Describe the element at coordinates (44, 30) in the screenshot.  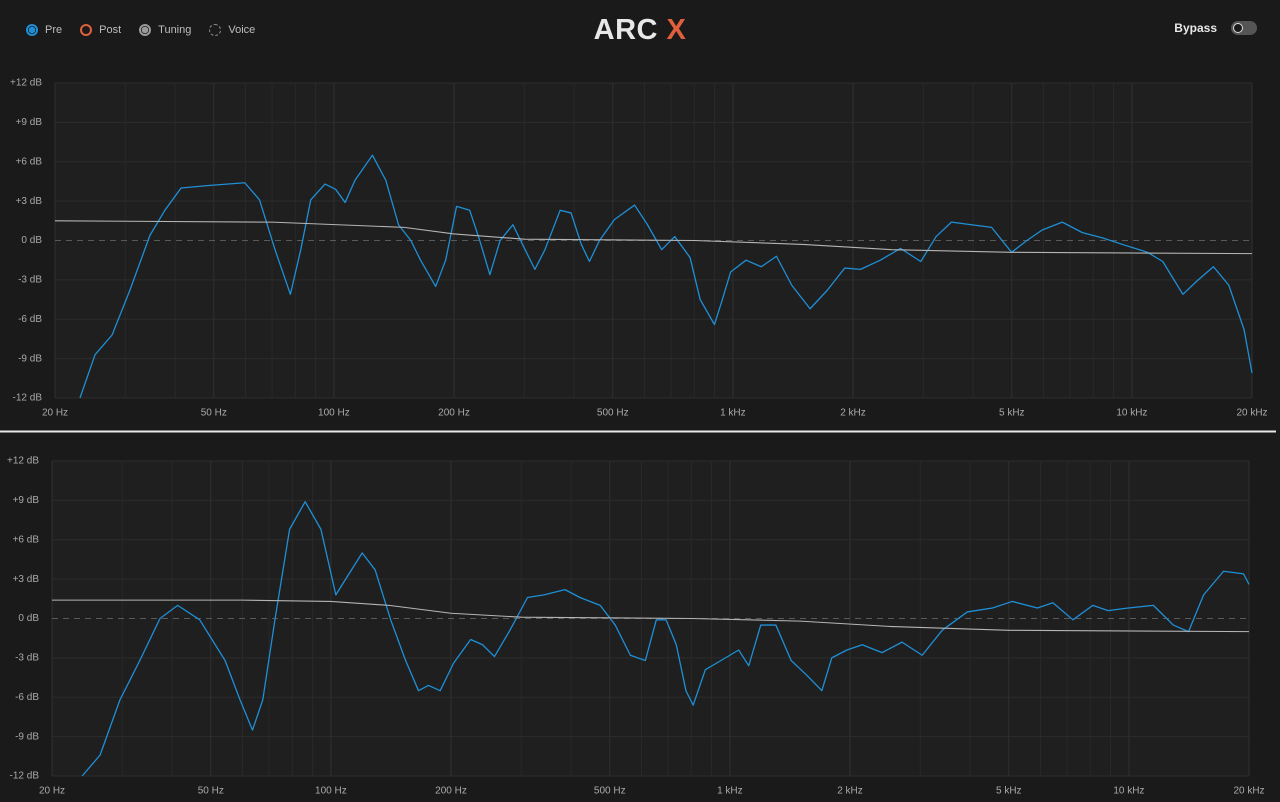
I see `legend-item: Pre` at that location.